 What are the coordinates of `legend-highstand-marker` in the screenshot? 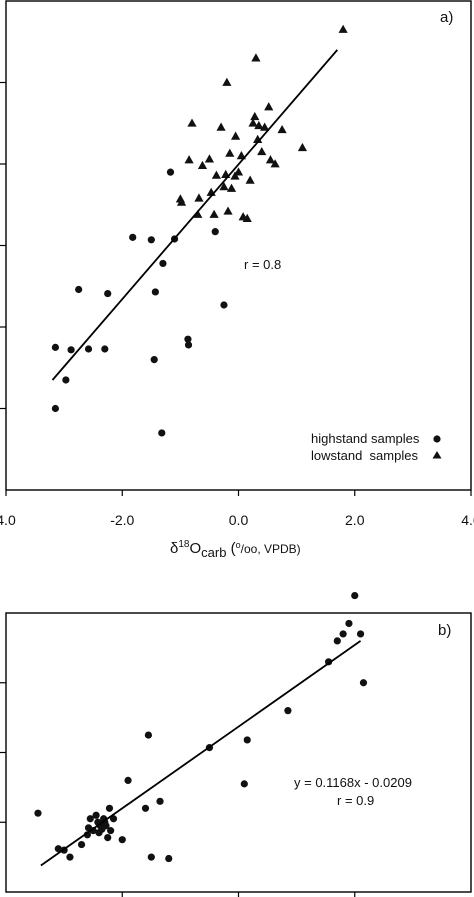 It's located at (437, 439).